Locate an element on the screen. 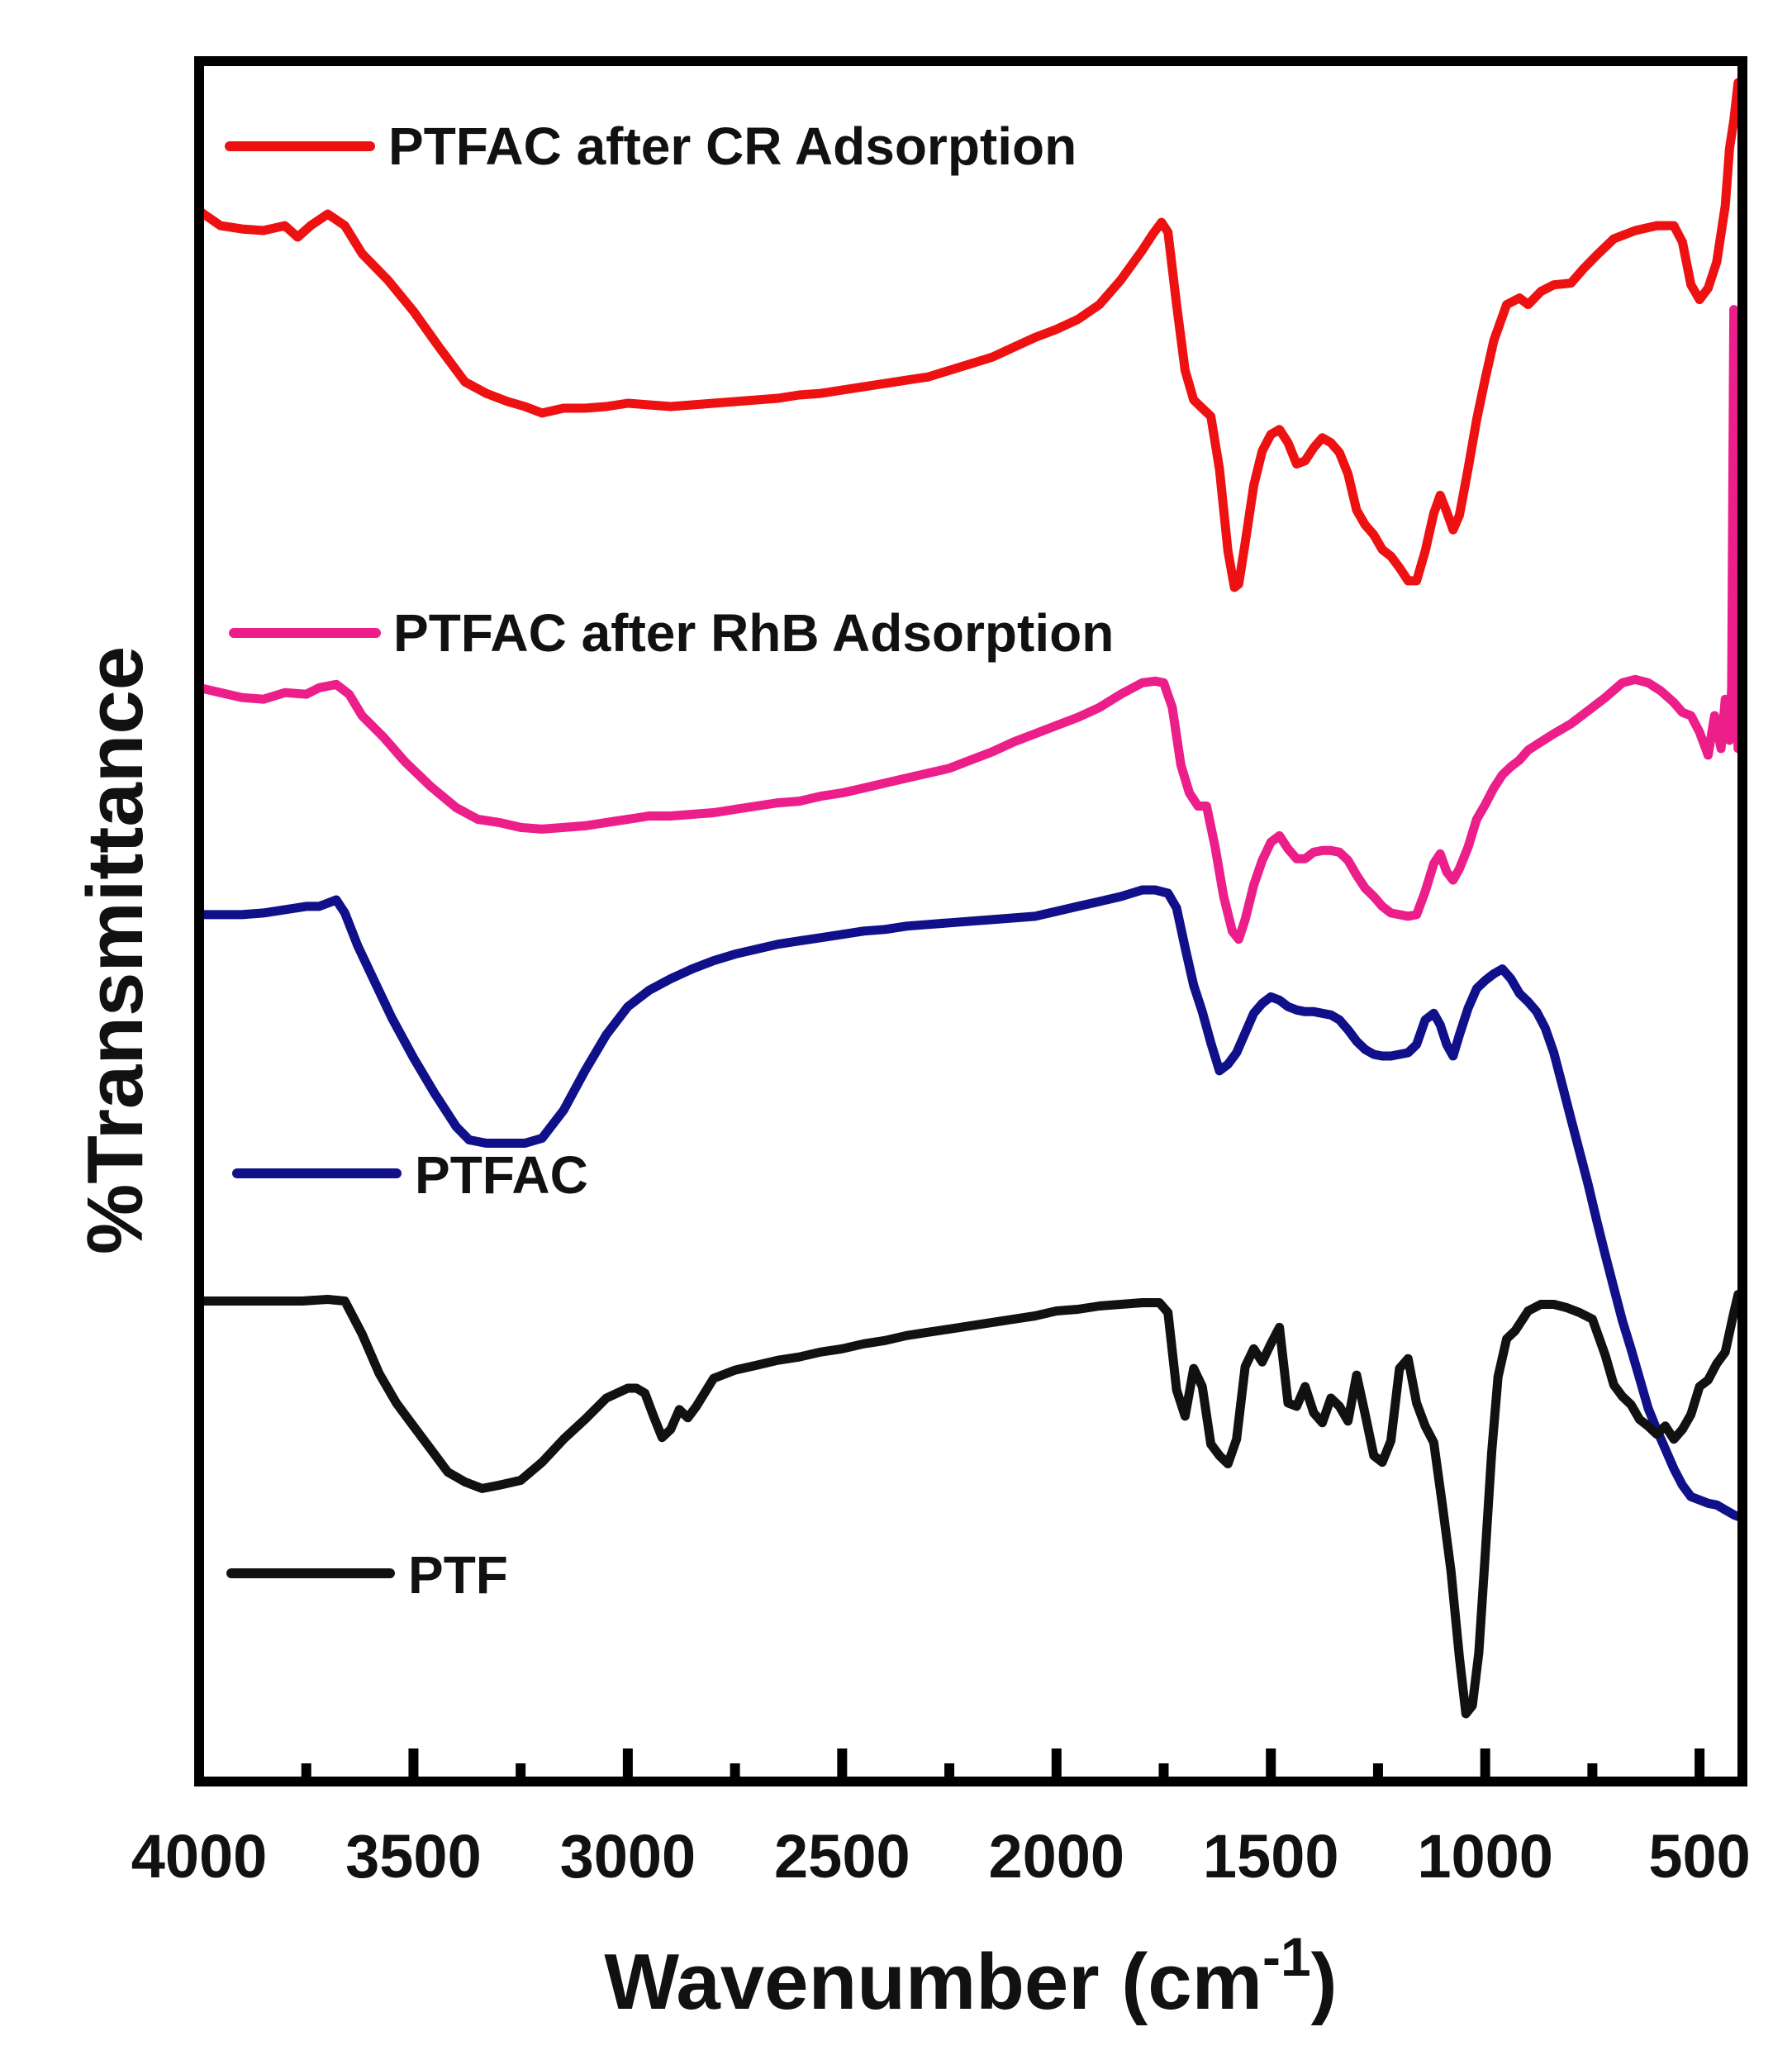 This screenshot has width=1792, height=2060. x-tick-label: 500 is located at coordinates (1699, 1856).